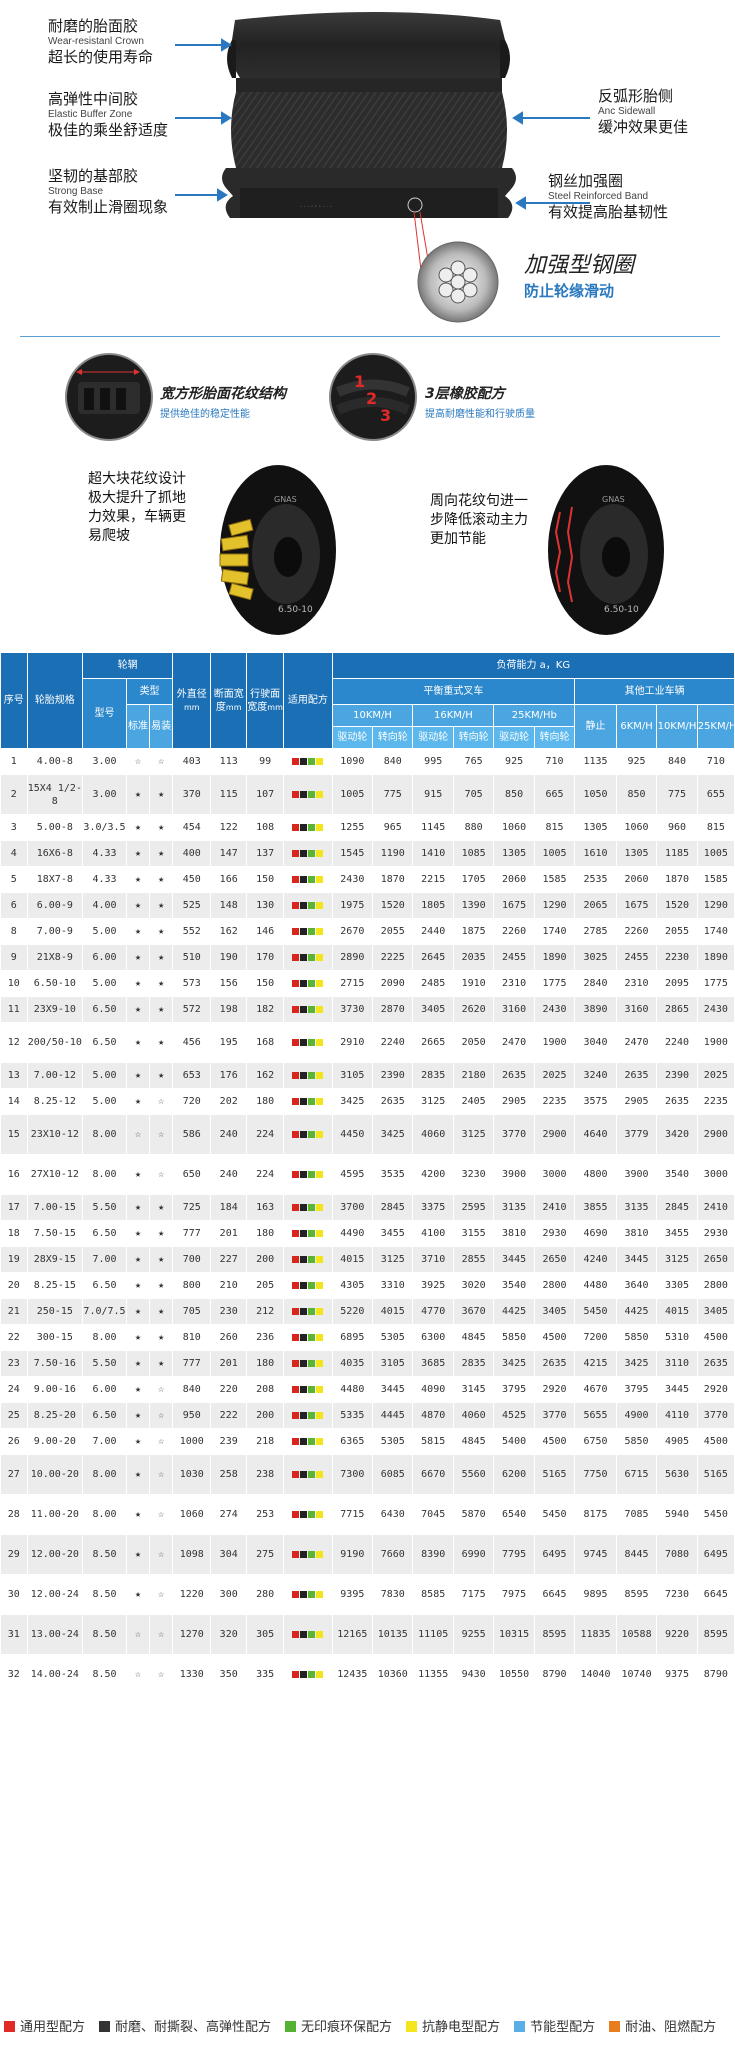 This screenshot has height=2062, width=735. Describe the element at coordinates (229, 1259) in the screenshot. I see `table-cell: 227` at that location.